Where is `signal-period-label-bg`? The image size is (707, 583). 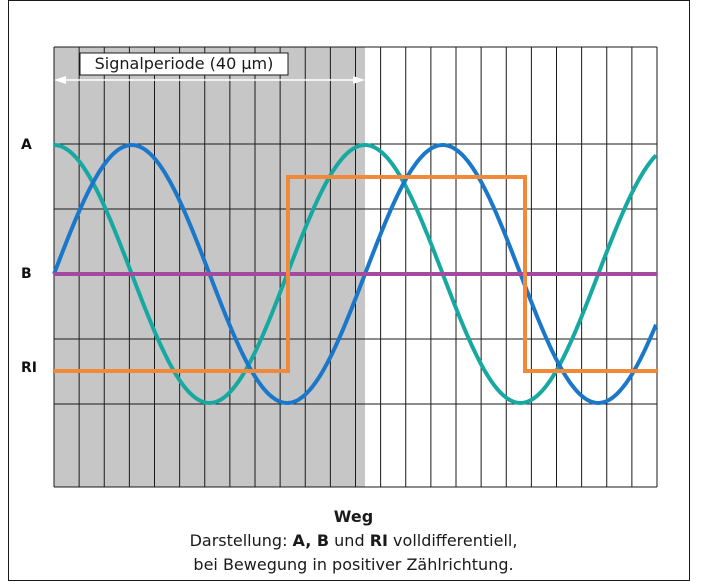
signal-period-label-bg is located at coordinates (184, 64).